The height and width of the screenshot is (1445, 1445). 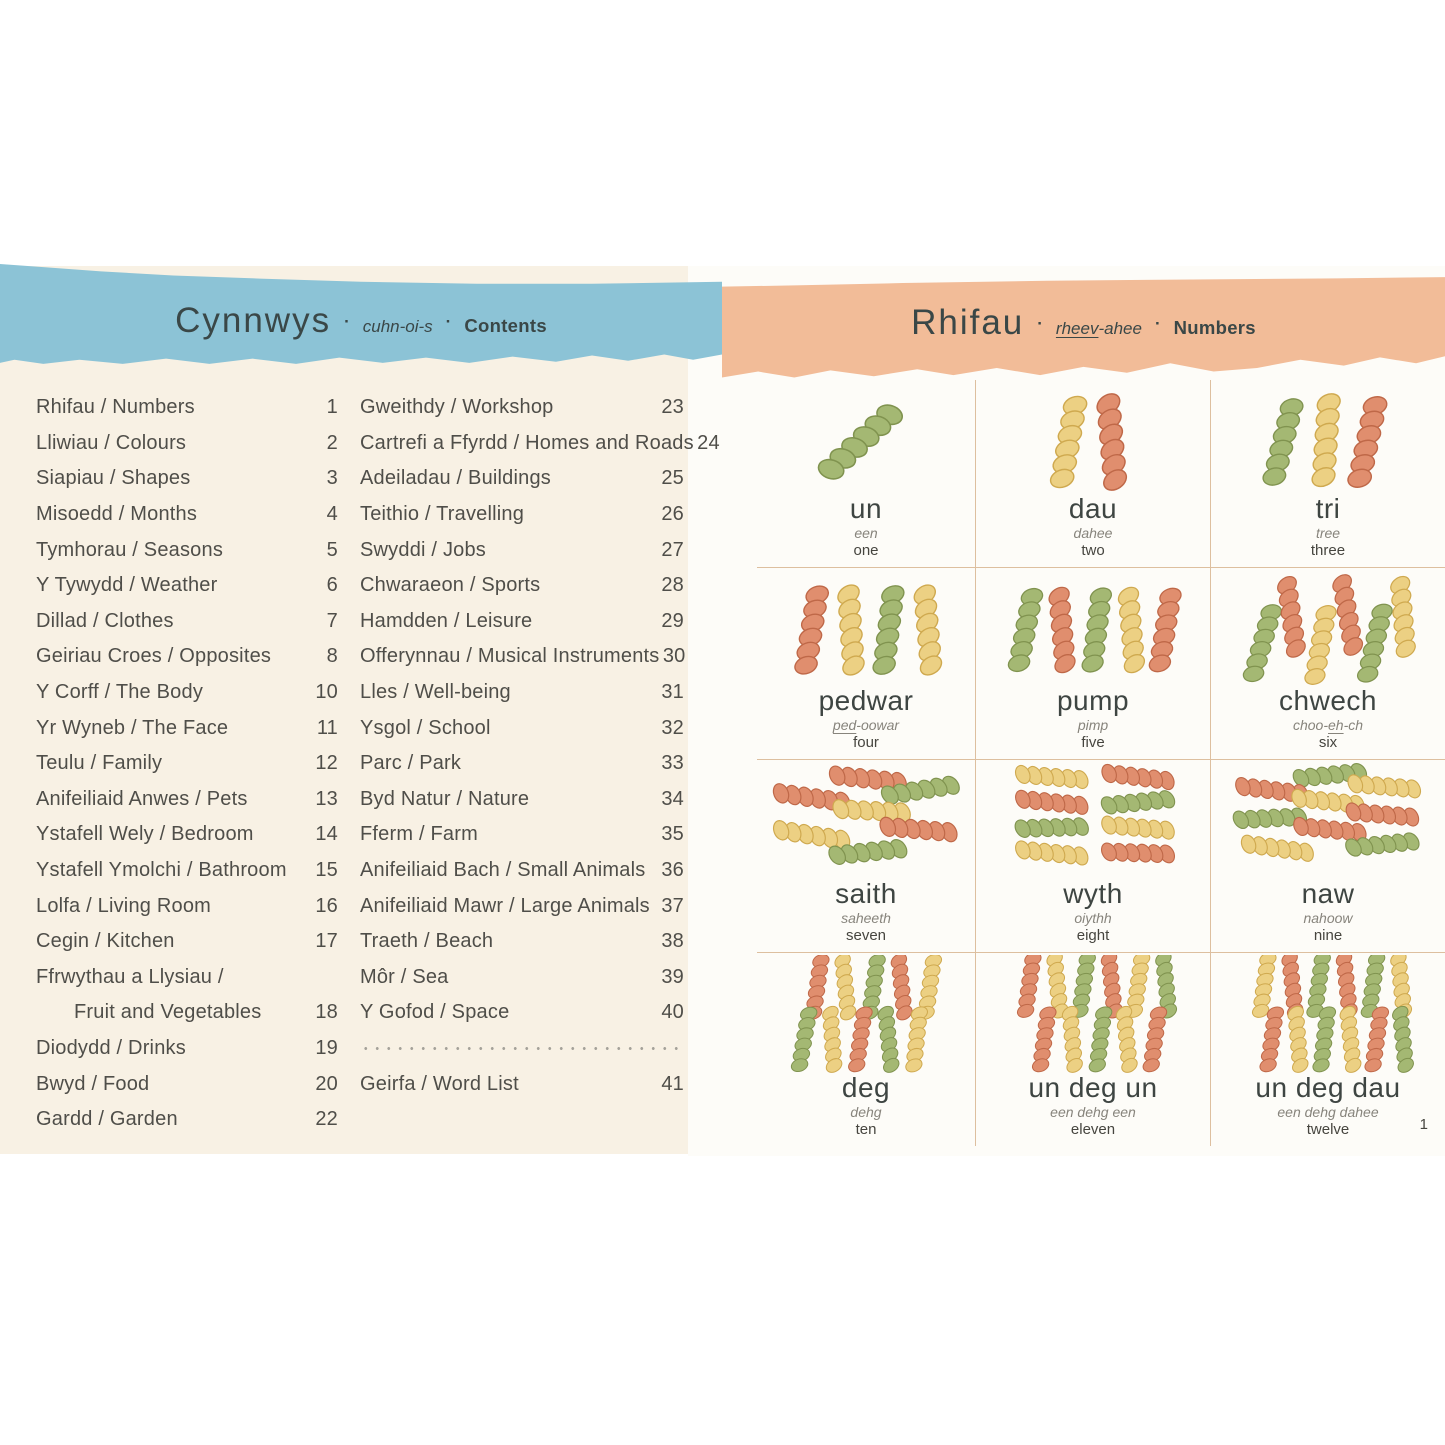 What do you see at coordinates (1328, 912) in the screenshot?
I see `number-labels: naw nahoow nine` at bounding box center [1328, 912].